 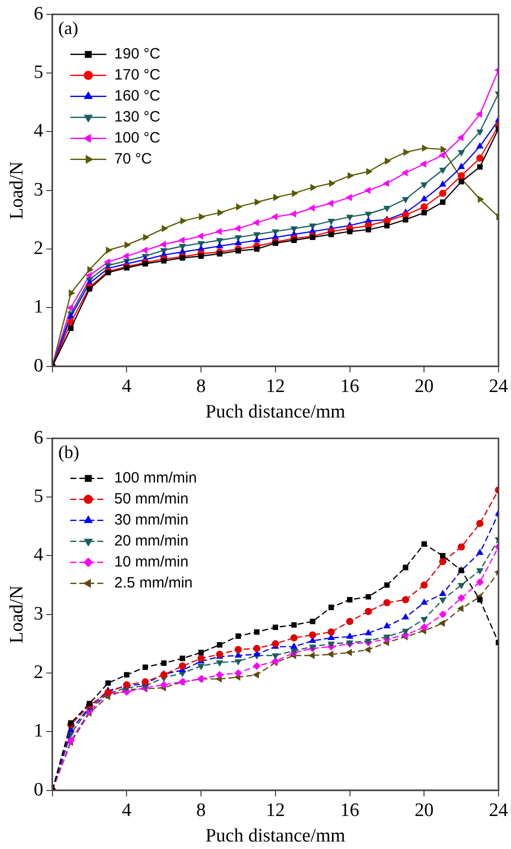 What do you see at coordinates (151, 499) in the screenshot?
I see `legend-label: 50 mm/min` at bounding box center [151, 499].